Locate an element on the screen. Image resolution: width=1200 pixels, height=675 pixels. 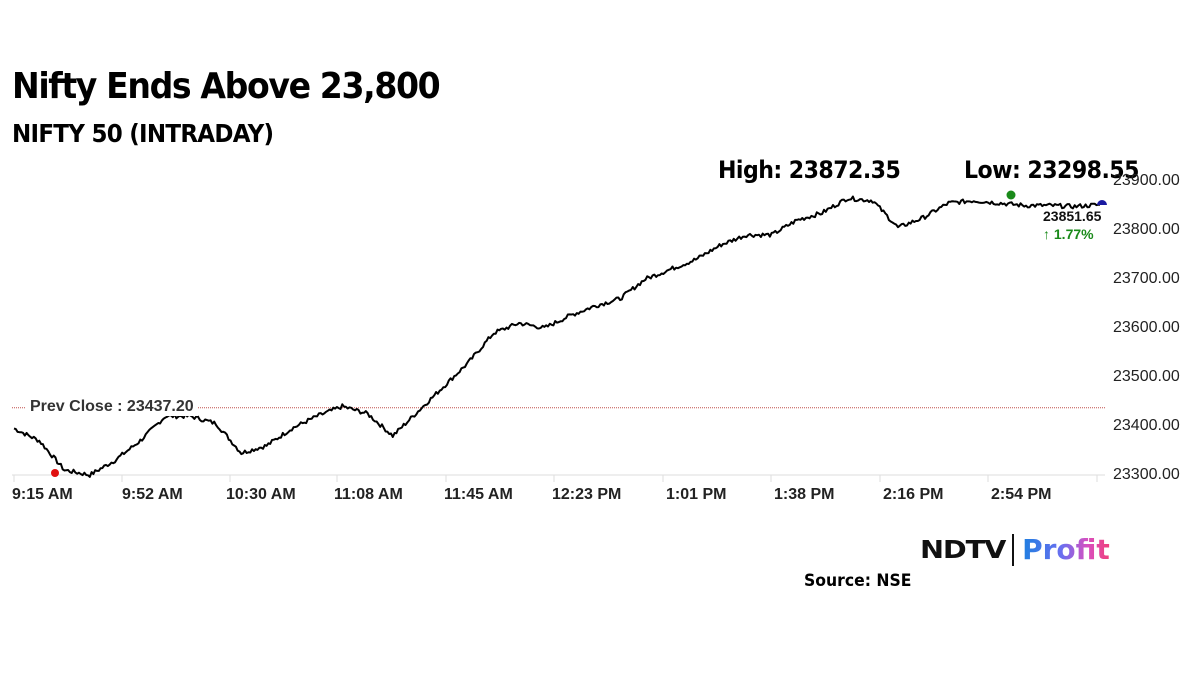
source-note: Source: NSE is located at coordinates (858, 581).